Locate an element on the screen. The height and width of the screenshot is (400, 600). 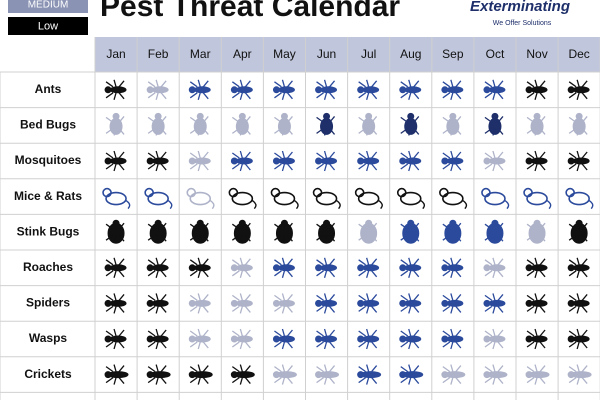
row-label: Wasps is located at coordinates (48, 338).